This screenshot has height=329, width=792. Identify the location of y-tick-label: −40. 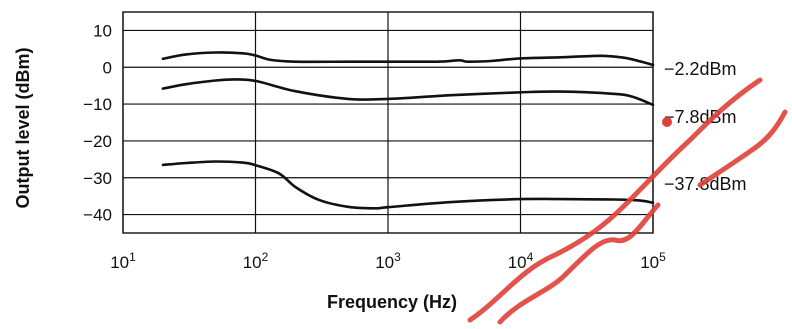
(97, 215).